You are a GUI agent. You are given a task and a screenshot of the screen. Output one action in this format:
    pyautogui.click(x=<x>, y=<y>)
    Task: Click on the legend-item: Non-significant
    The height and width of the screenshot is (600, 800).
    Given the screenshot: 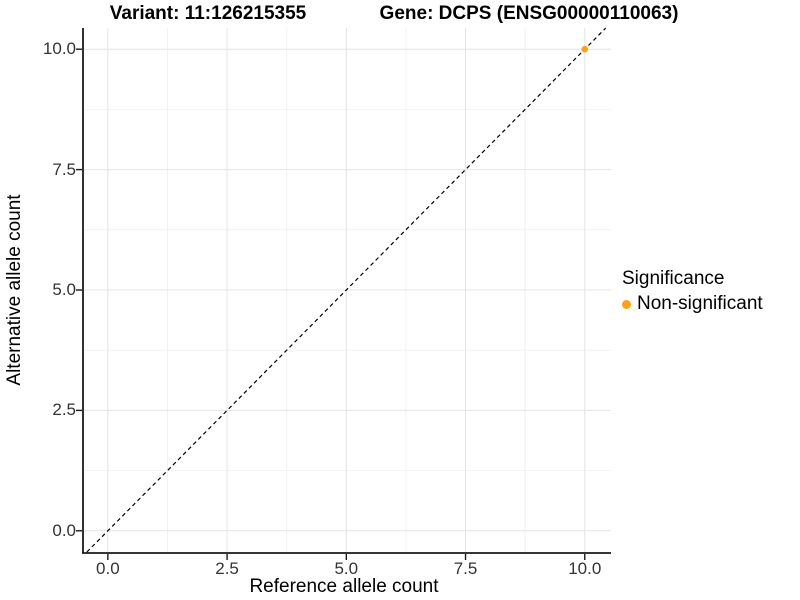 What is the action you would take?
    pyautogui.click(x=692, y=304)
    